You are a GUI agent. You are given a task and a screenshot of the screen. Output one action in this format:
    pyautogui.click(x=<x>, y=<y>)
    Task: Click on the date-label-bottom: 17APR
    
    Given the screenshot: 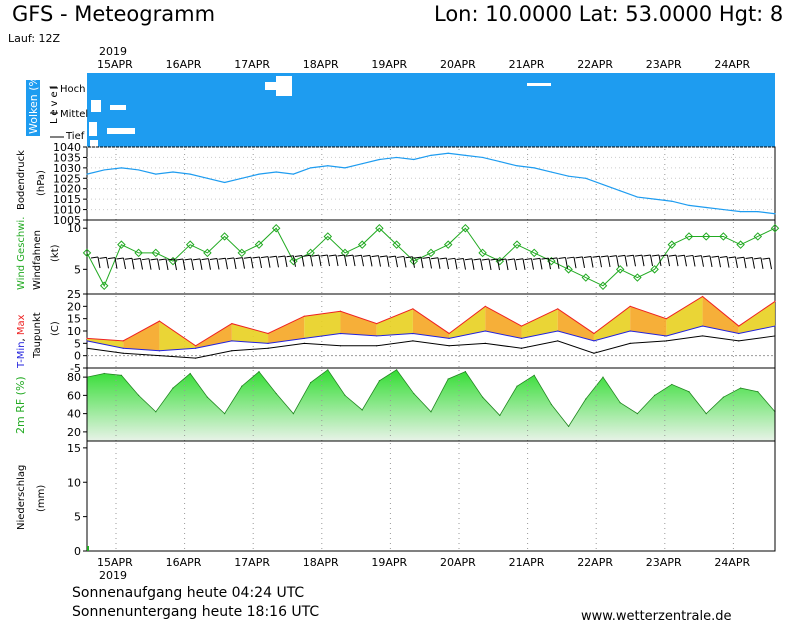 What is the action you would take?
    pyautogui.click(x=252, y=562)
    